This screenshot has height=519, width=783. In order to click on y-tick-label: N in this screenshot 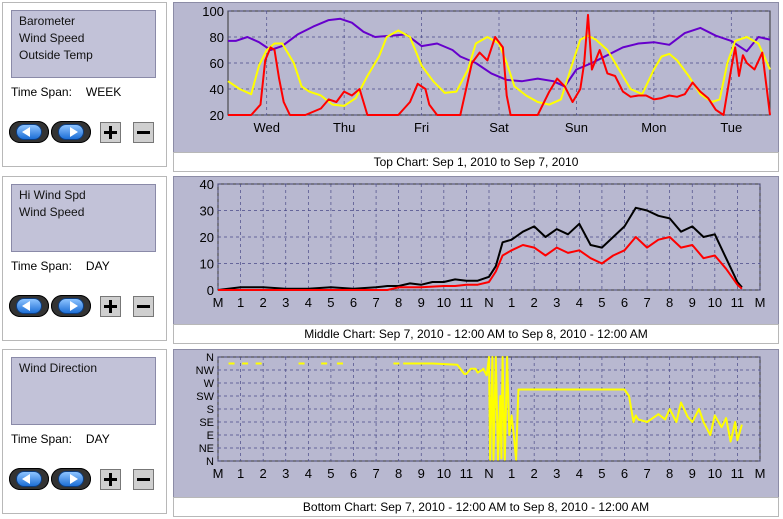, I will do `click(210, 462)`.